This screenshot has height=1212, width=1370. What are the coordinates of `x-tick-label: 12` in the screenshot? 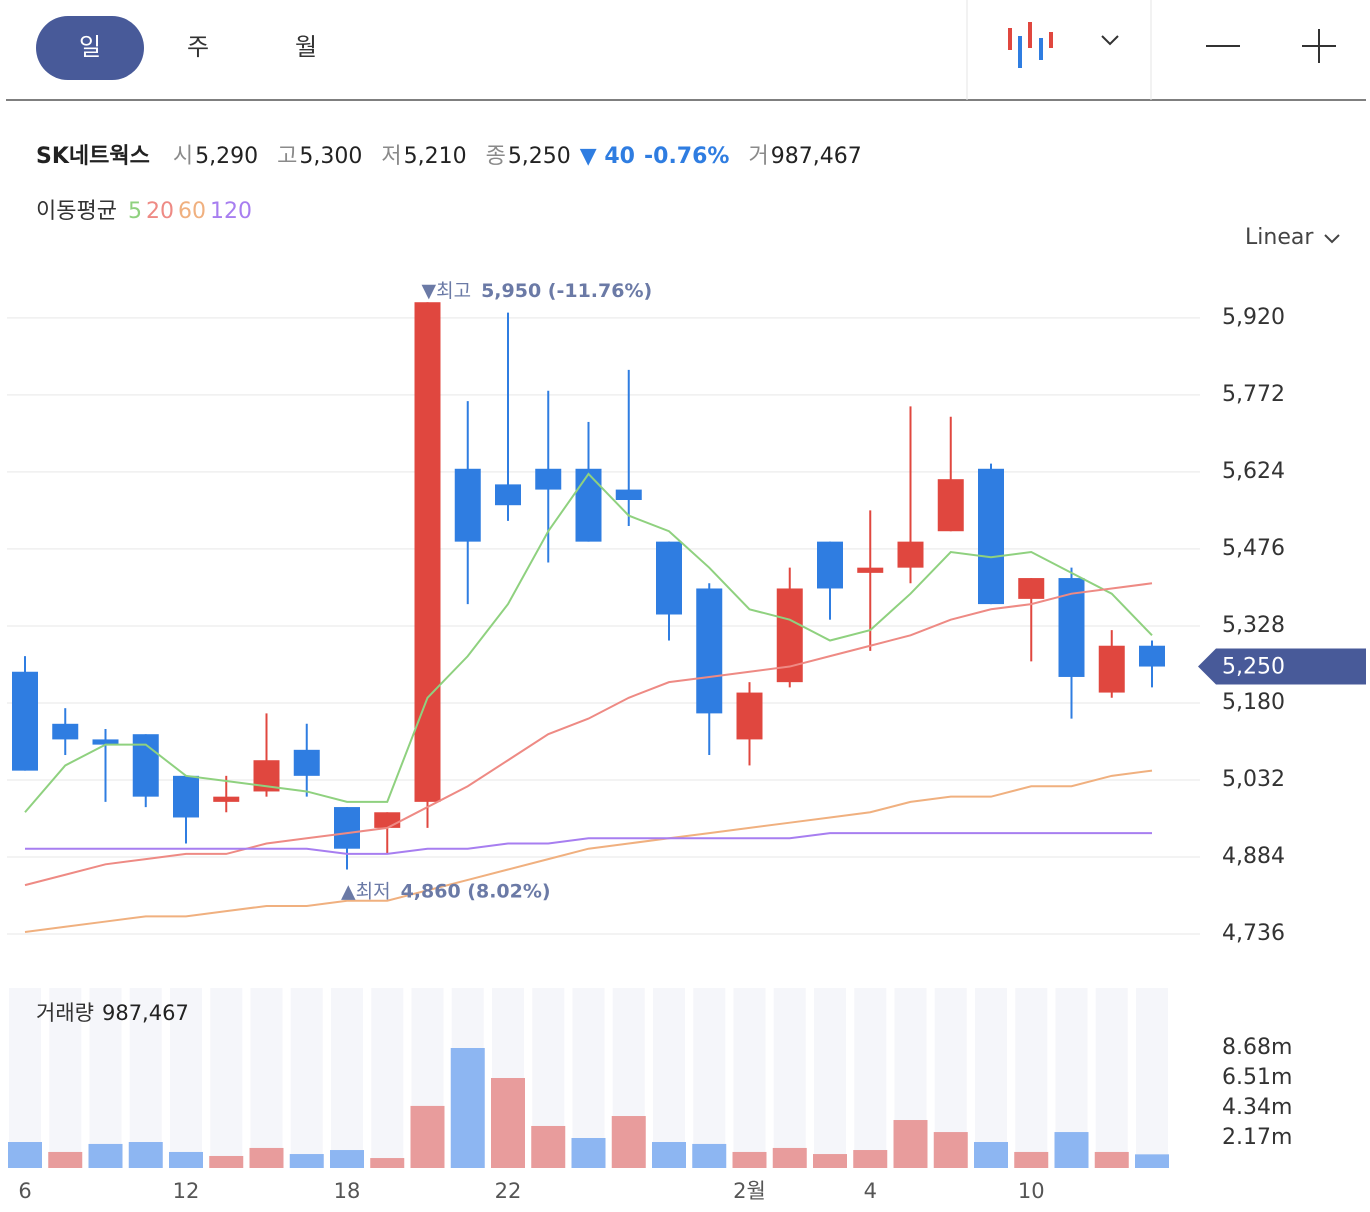 It's located at (186, 1191).